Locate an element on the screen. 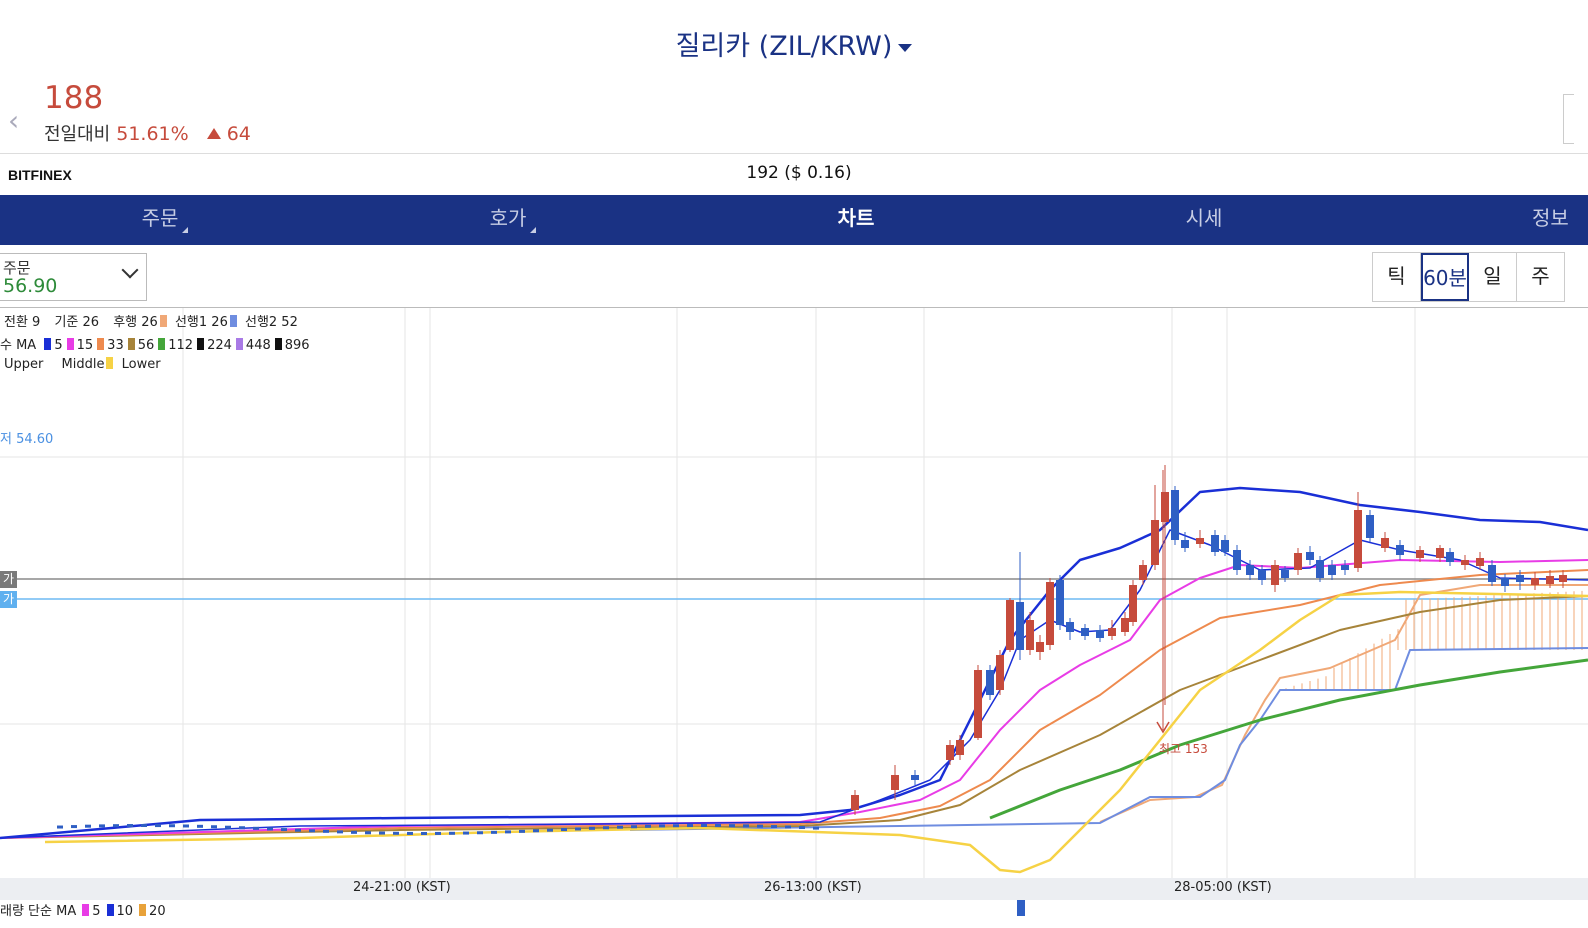 The height and width of the screenshot is (928, 1588). x-axis-tick: 28-05:00 (KST) is located at coordinates (1223, 887).